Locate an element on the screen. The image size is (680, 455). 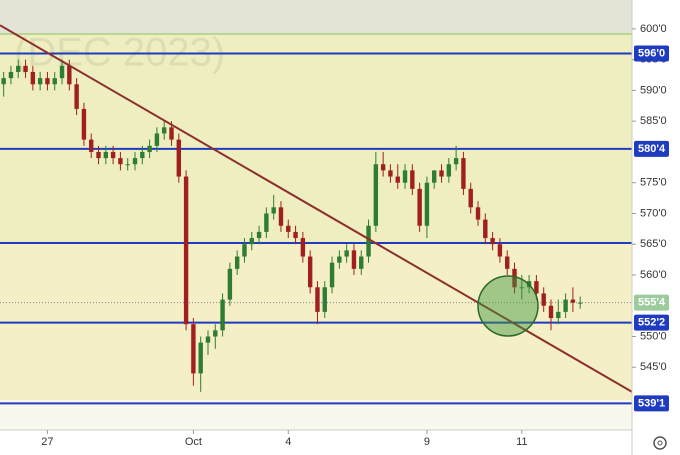
level-label: 539'1 is located at coordinates (651, 403).